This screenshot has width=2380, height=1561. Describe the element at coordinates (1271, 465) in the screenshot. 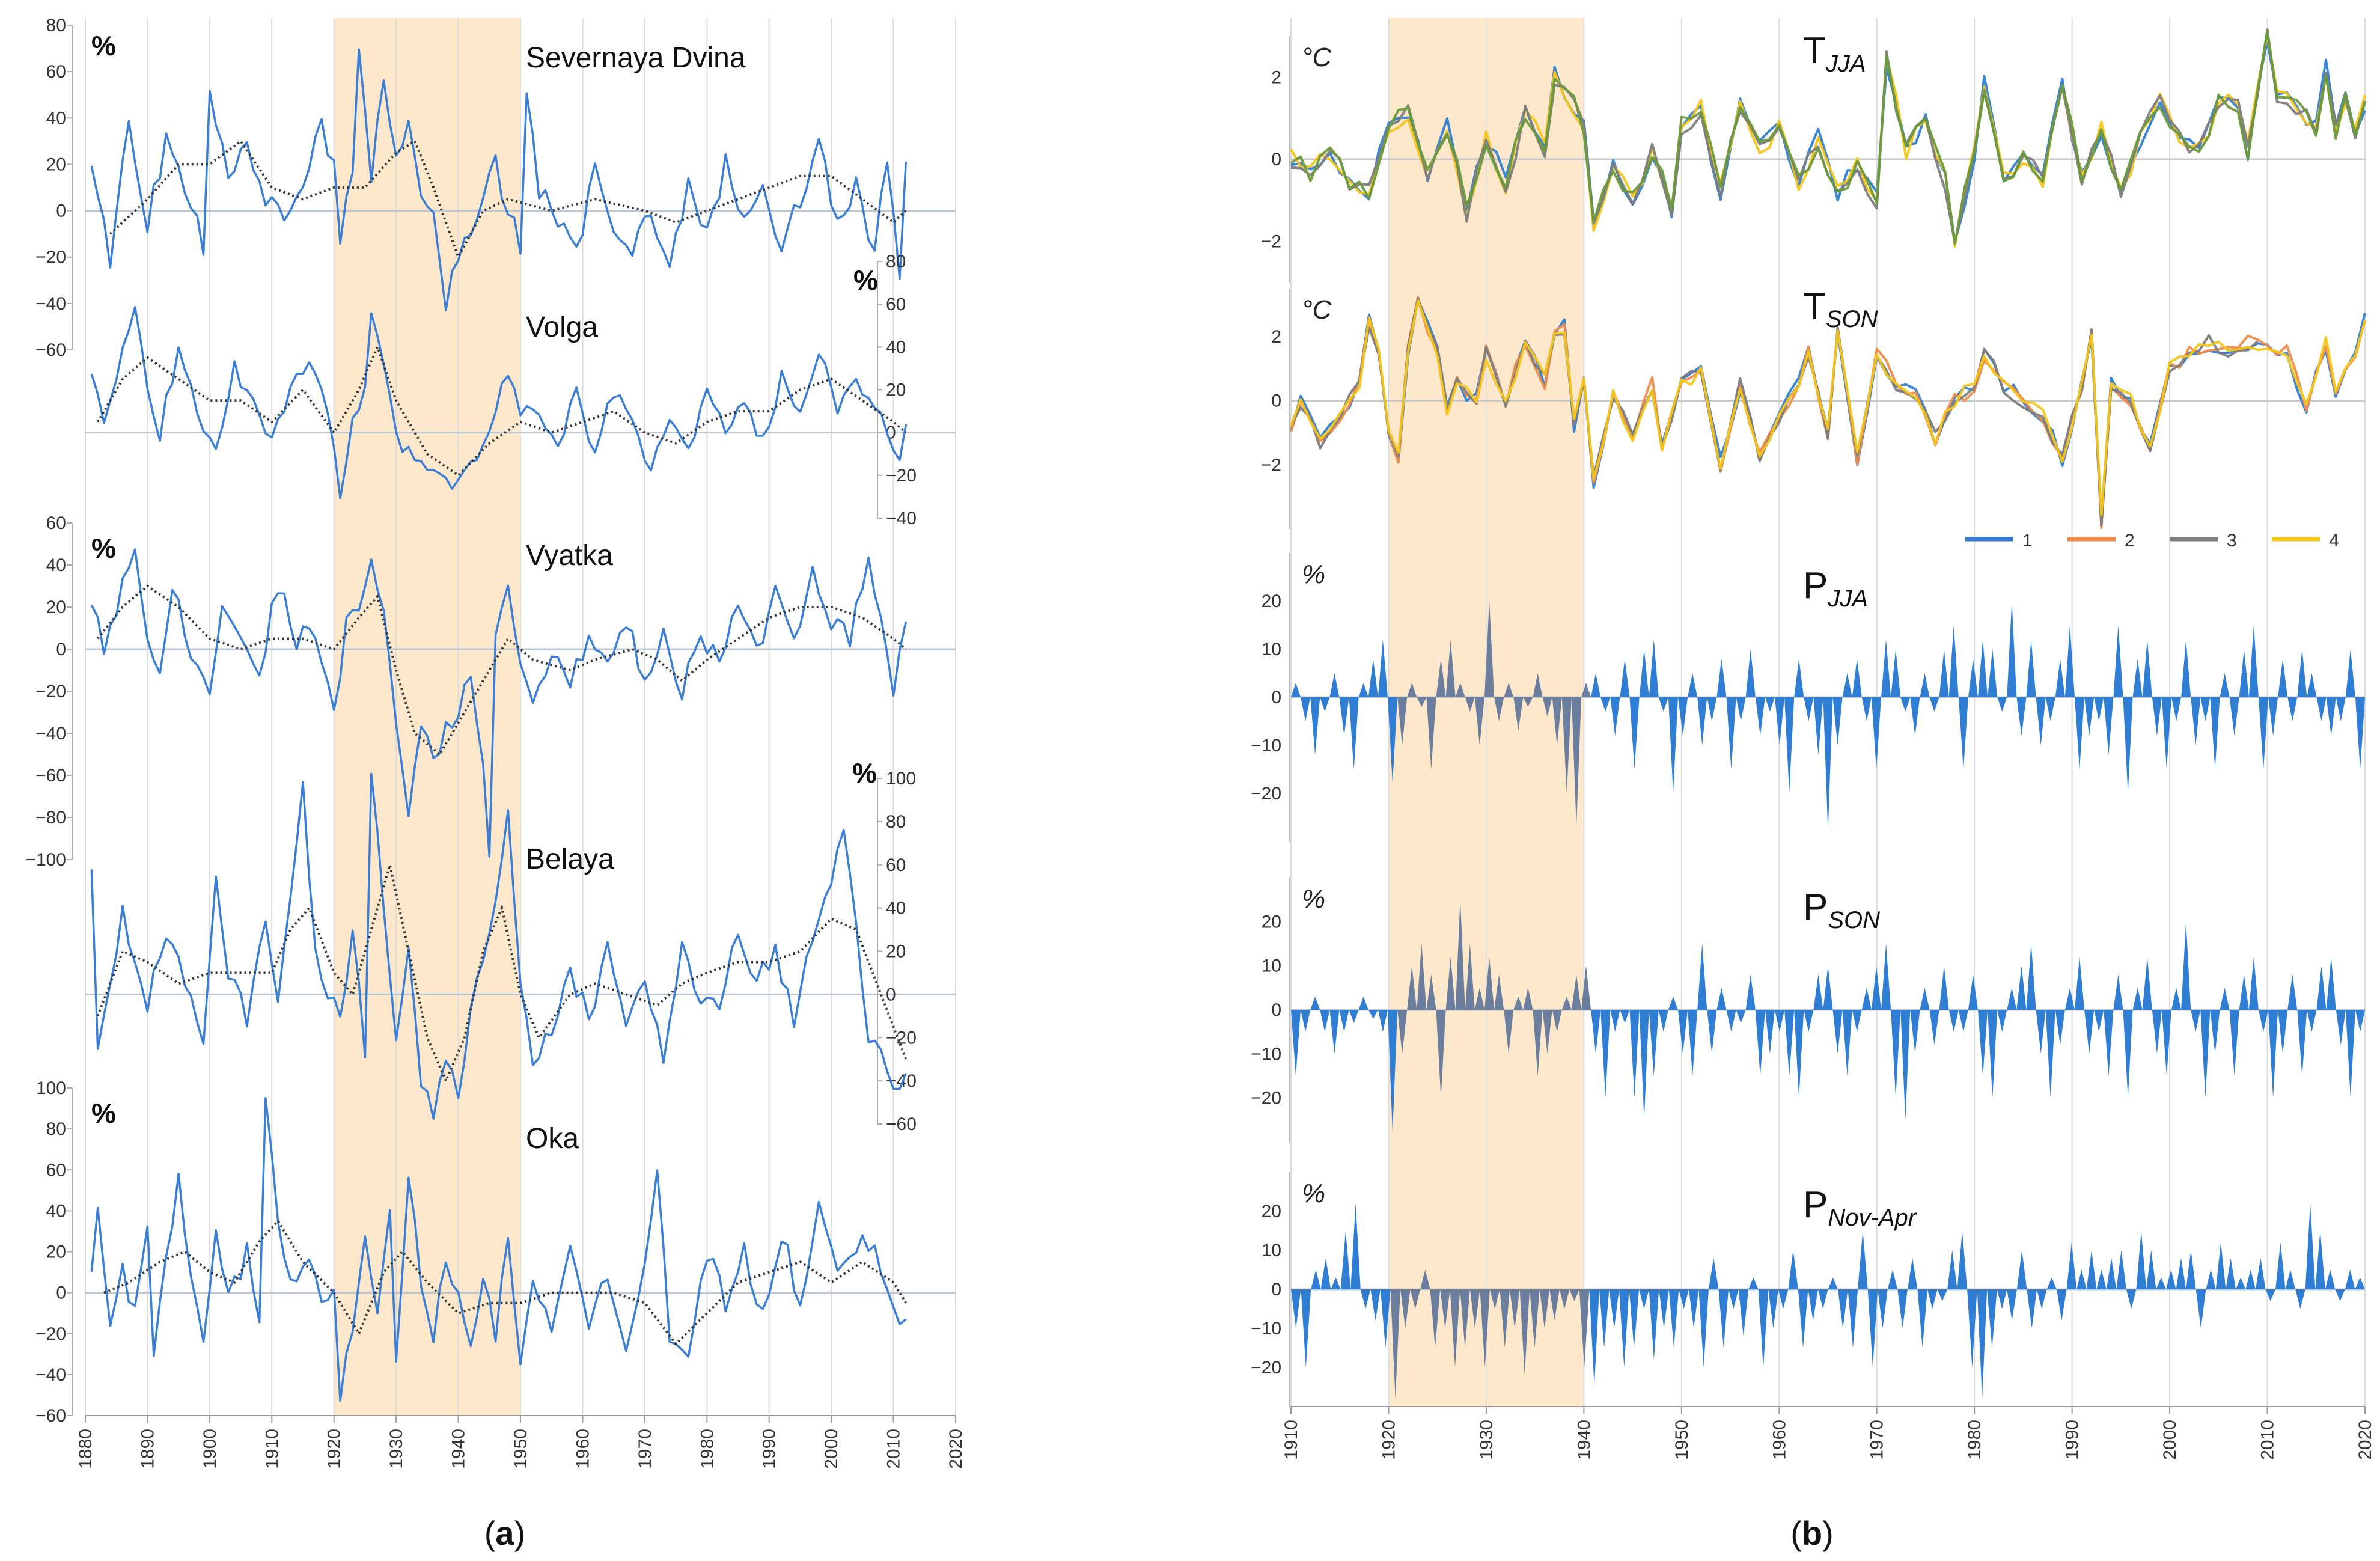

I see `y-tick-label: −2` at that location.